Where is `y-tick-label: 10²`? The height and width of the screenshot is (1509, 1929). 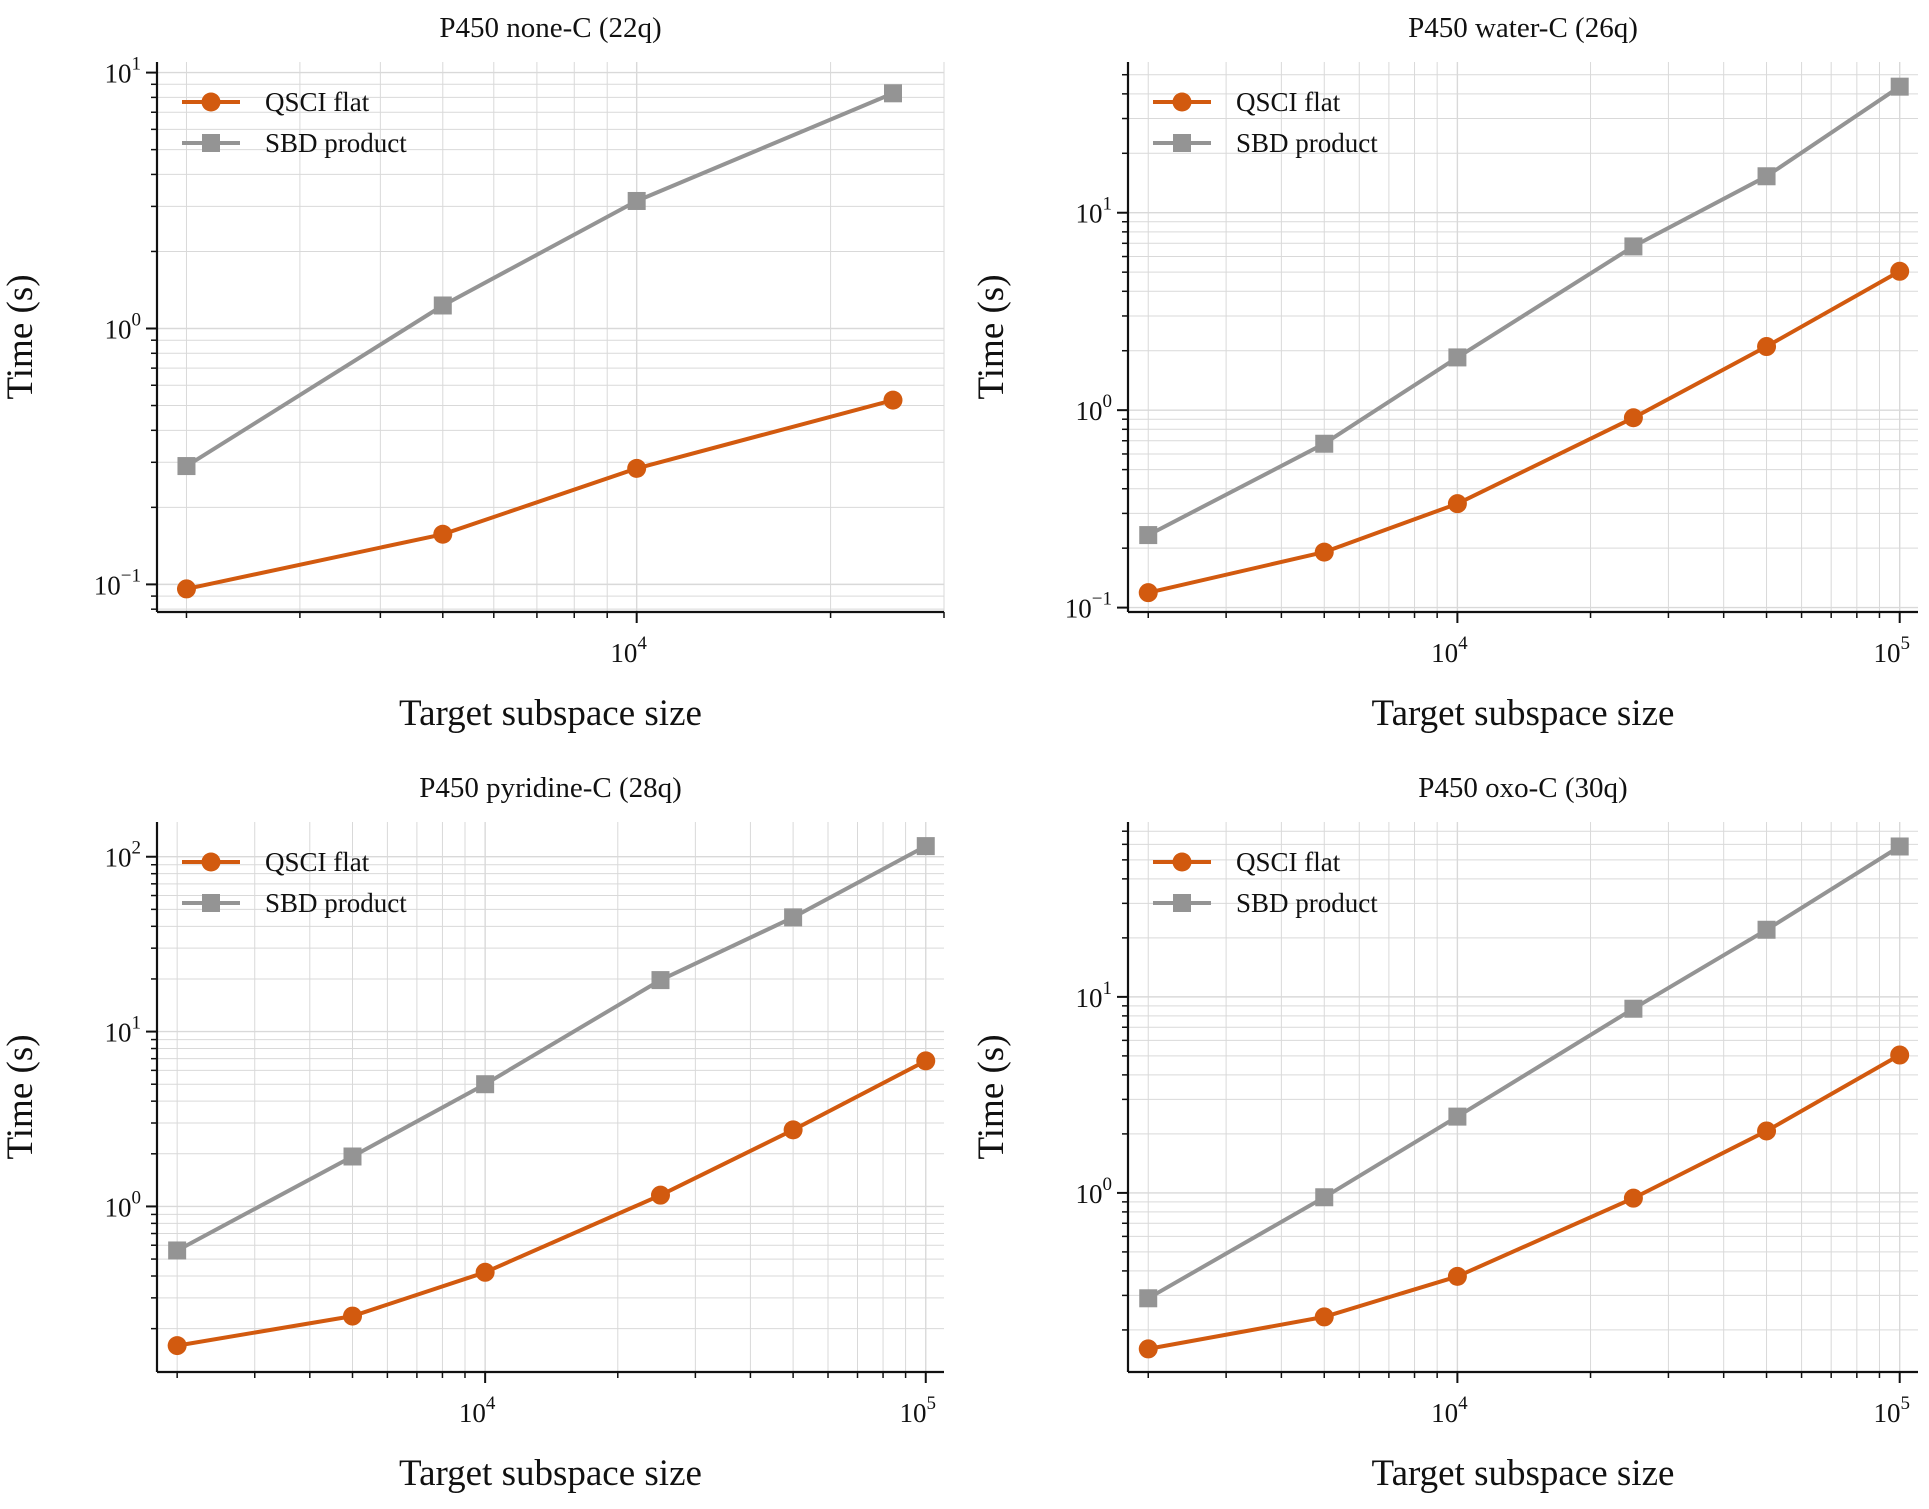
y-tick-label: 10² is located at coordinates (123, 855).